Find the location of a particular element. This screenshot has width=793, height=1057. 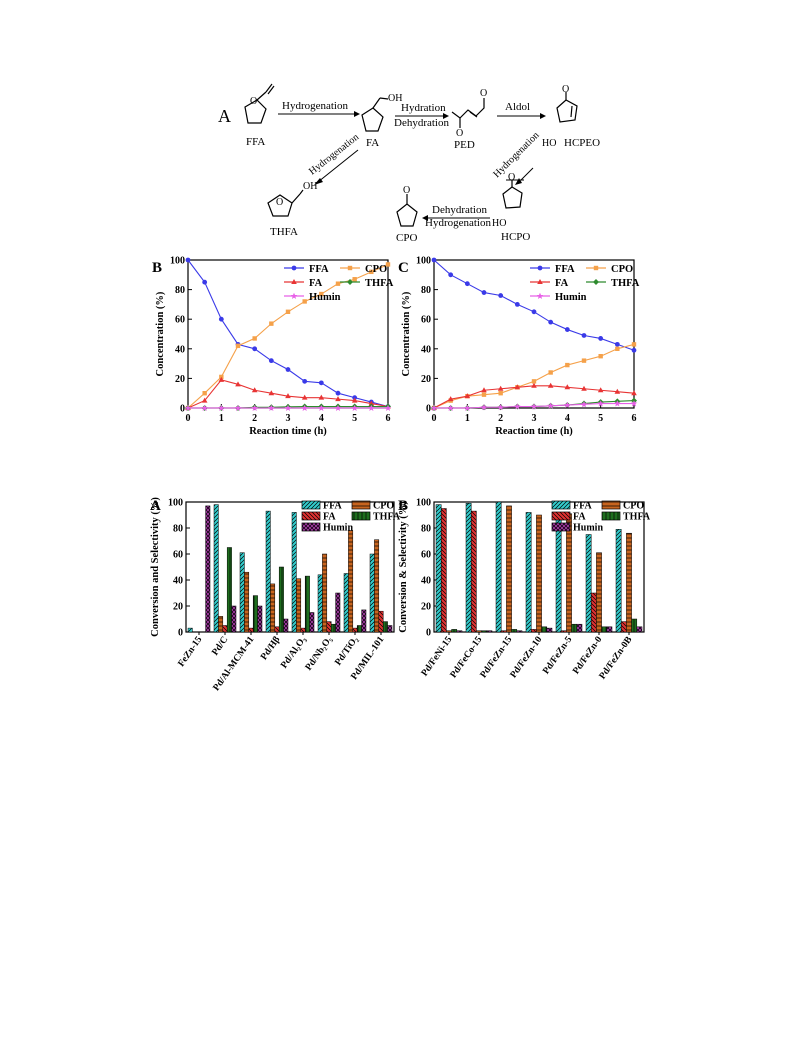

hcpeo-label: HCPEO is located at coordinates (582, 143).